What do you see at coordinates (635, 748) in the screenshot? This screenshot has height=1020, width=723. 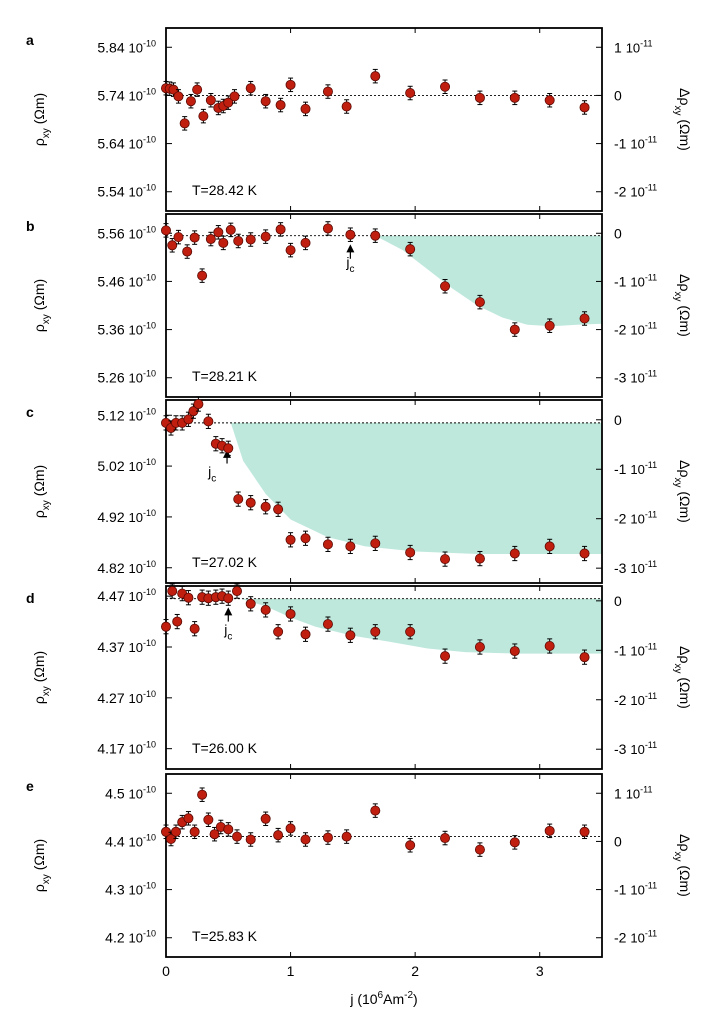 I see `right-tick-label: -3 10-11` at bounding box center [635, 748].